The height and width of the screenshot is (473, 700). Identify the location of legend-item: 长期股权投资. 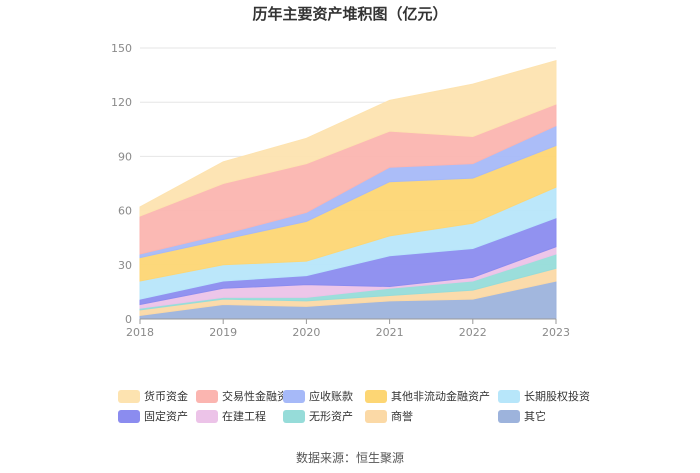
(544, 396).